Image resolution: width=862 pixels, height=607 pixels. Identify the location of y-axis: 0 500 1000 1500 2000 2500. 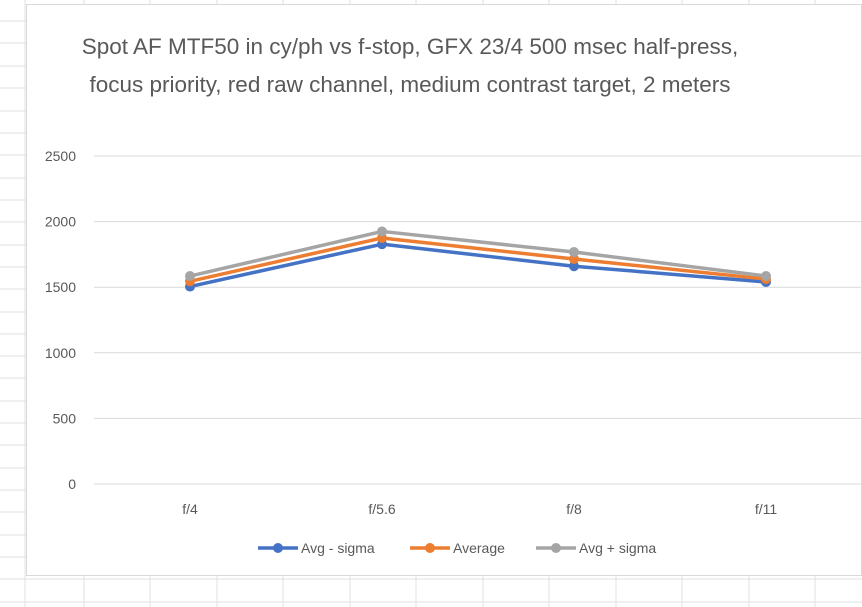
(60, 320).